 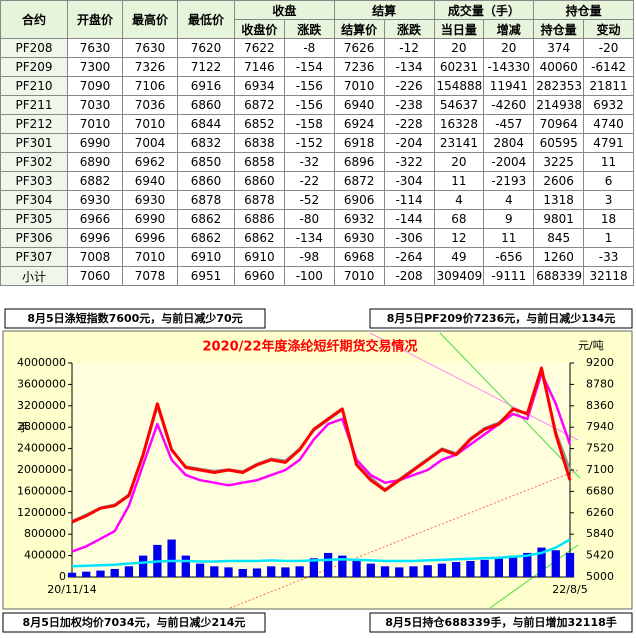 What do you see at coordinates (309, 29) in the screenshot?
I see `table-cell: 涨跌` at bounding box center [309, 29].